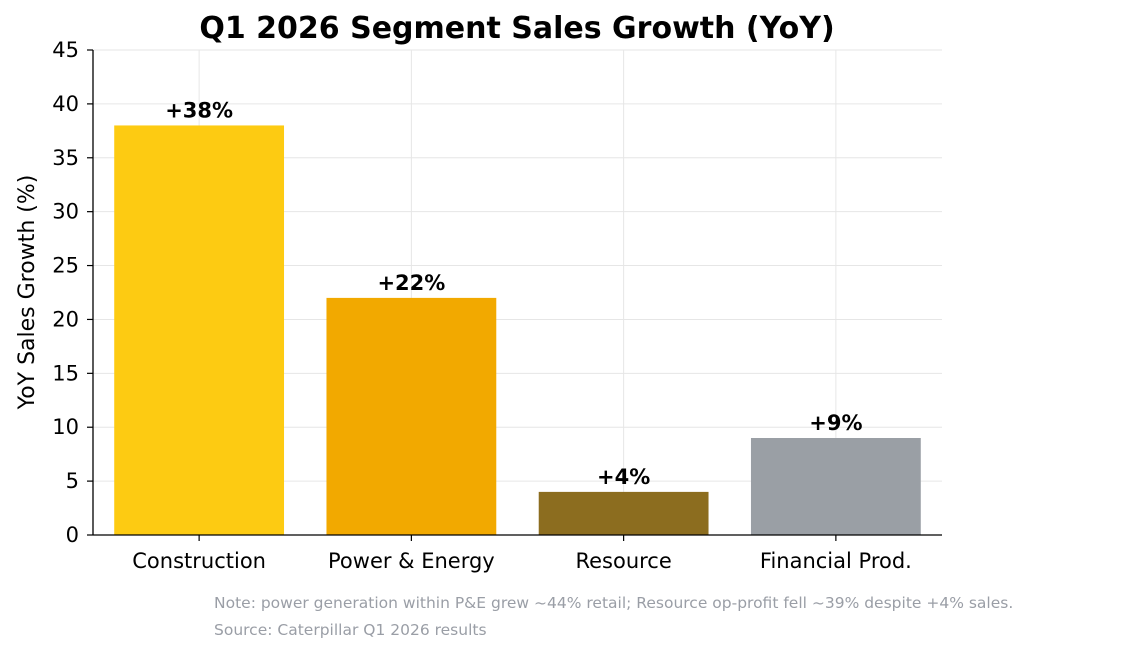 The image size is (1121, 656). I want to click on x-tick-label: Power & Energy, so click(411, 561).